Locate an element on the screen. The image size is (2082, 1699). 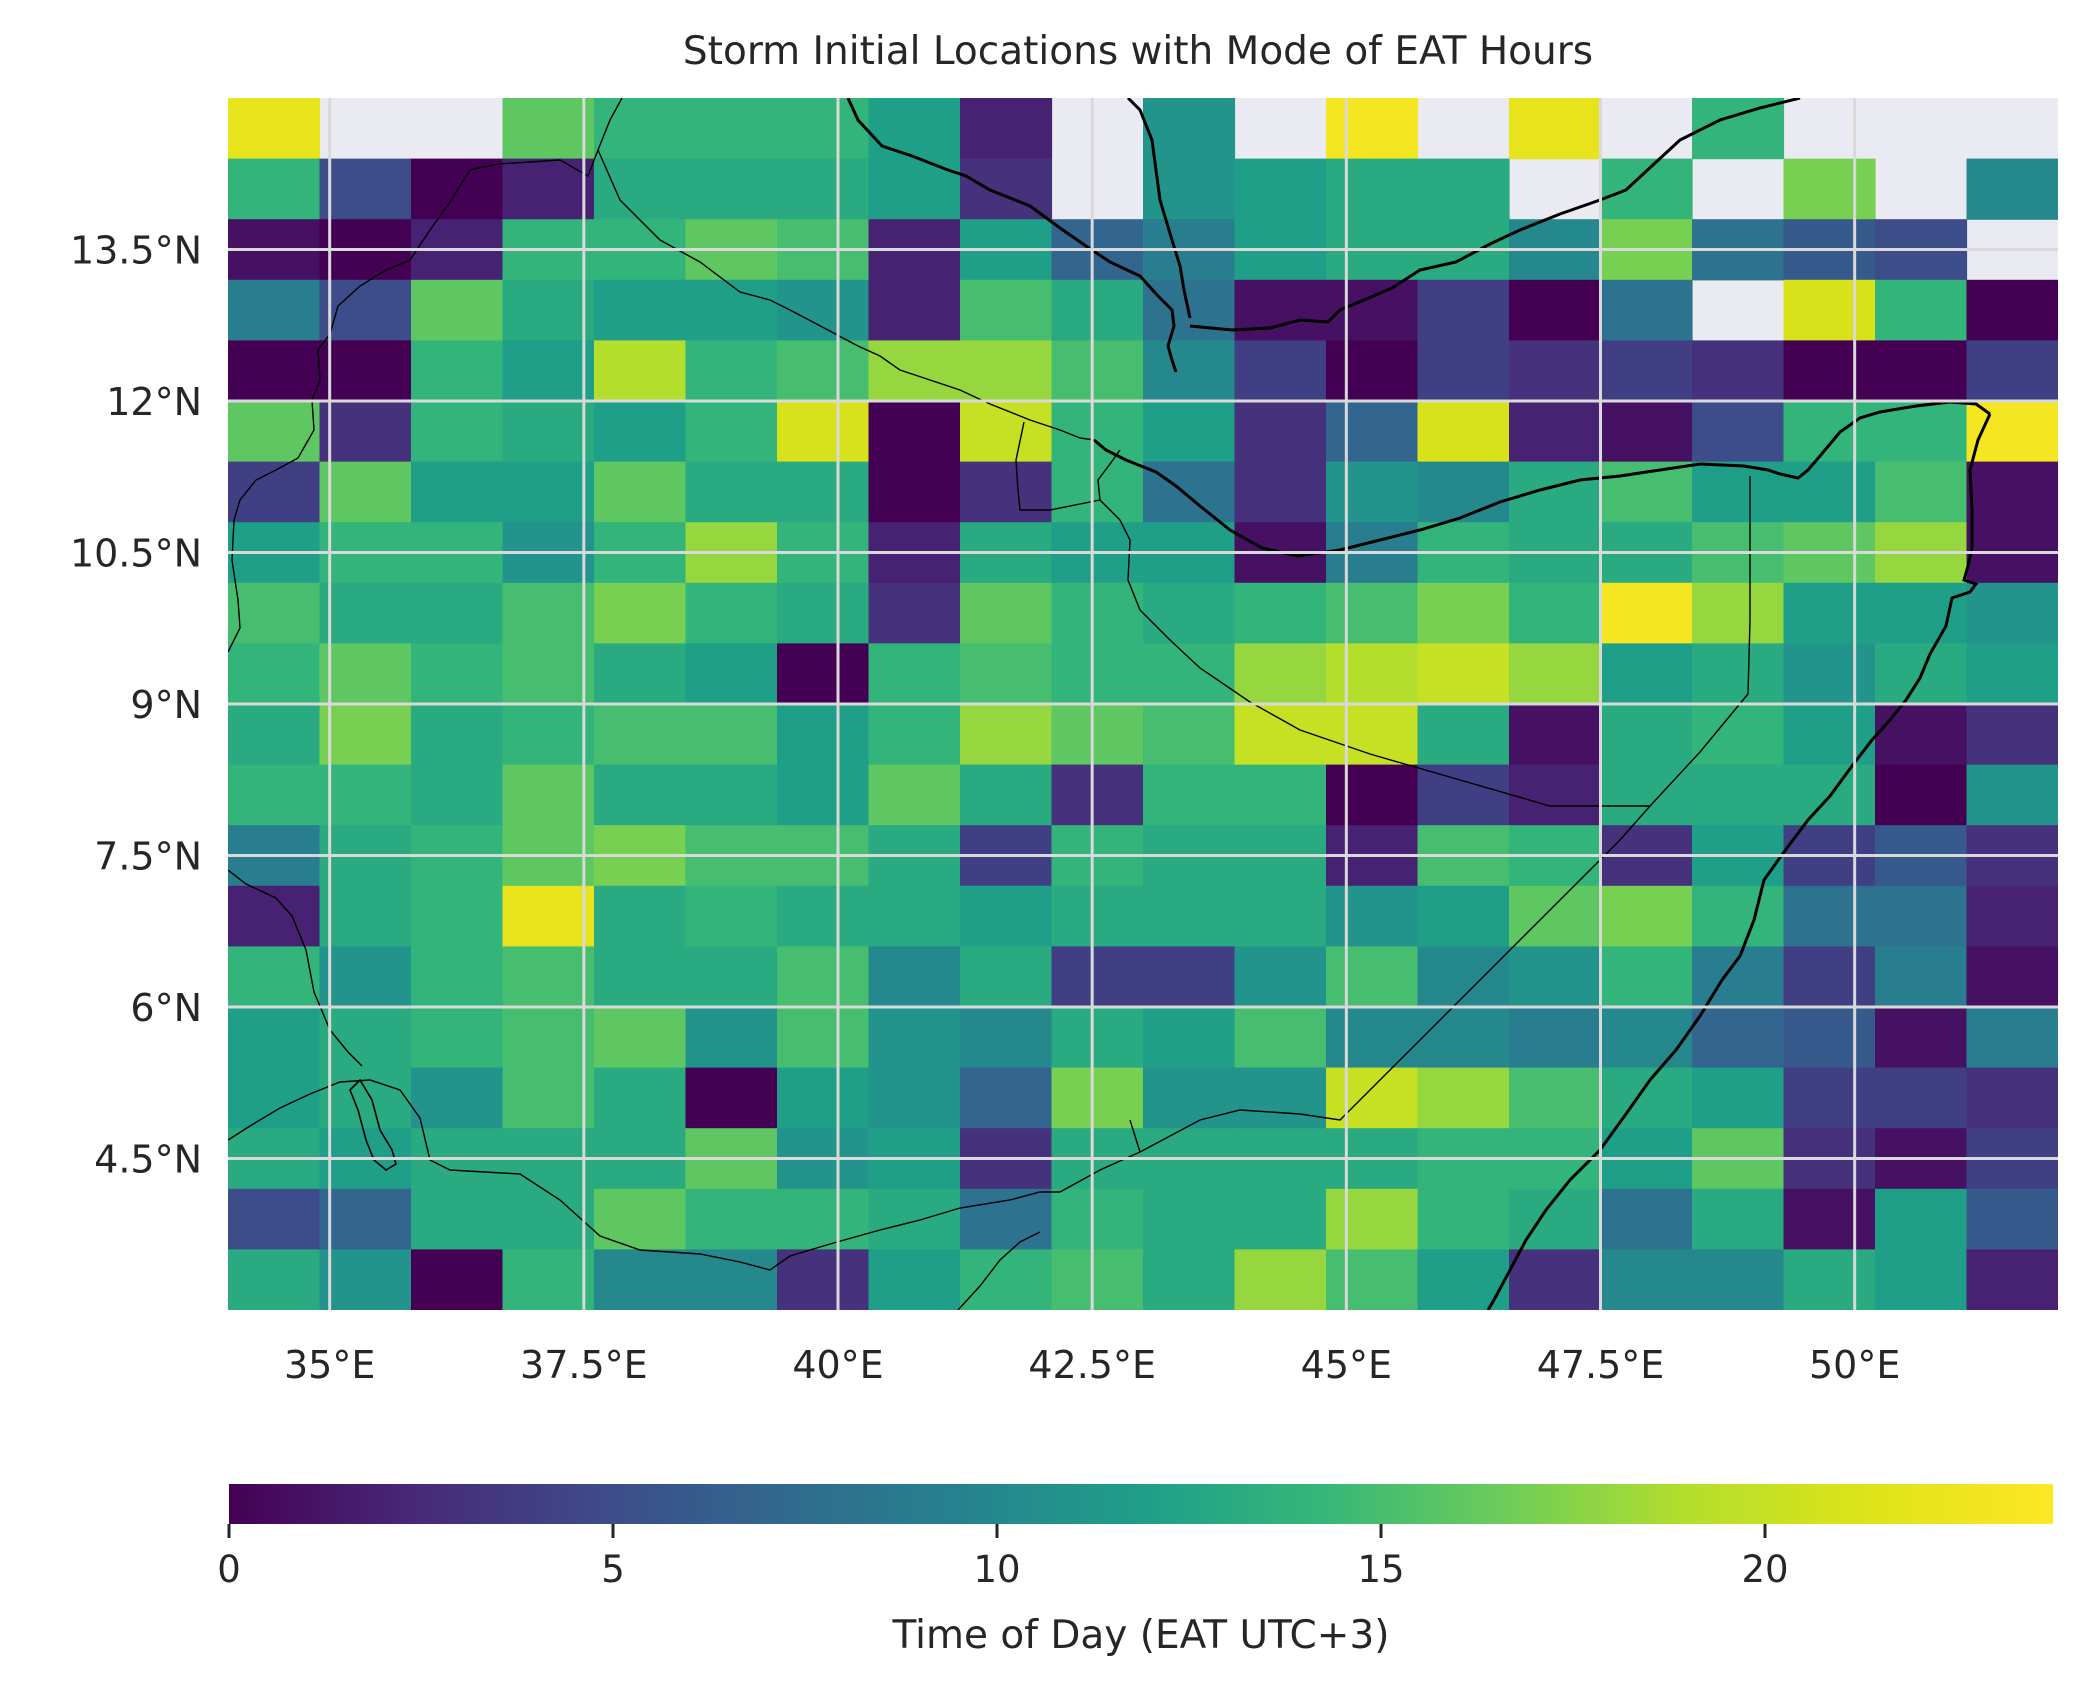
y-tick-label: 9°N is located at coordinates (166, 705).